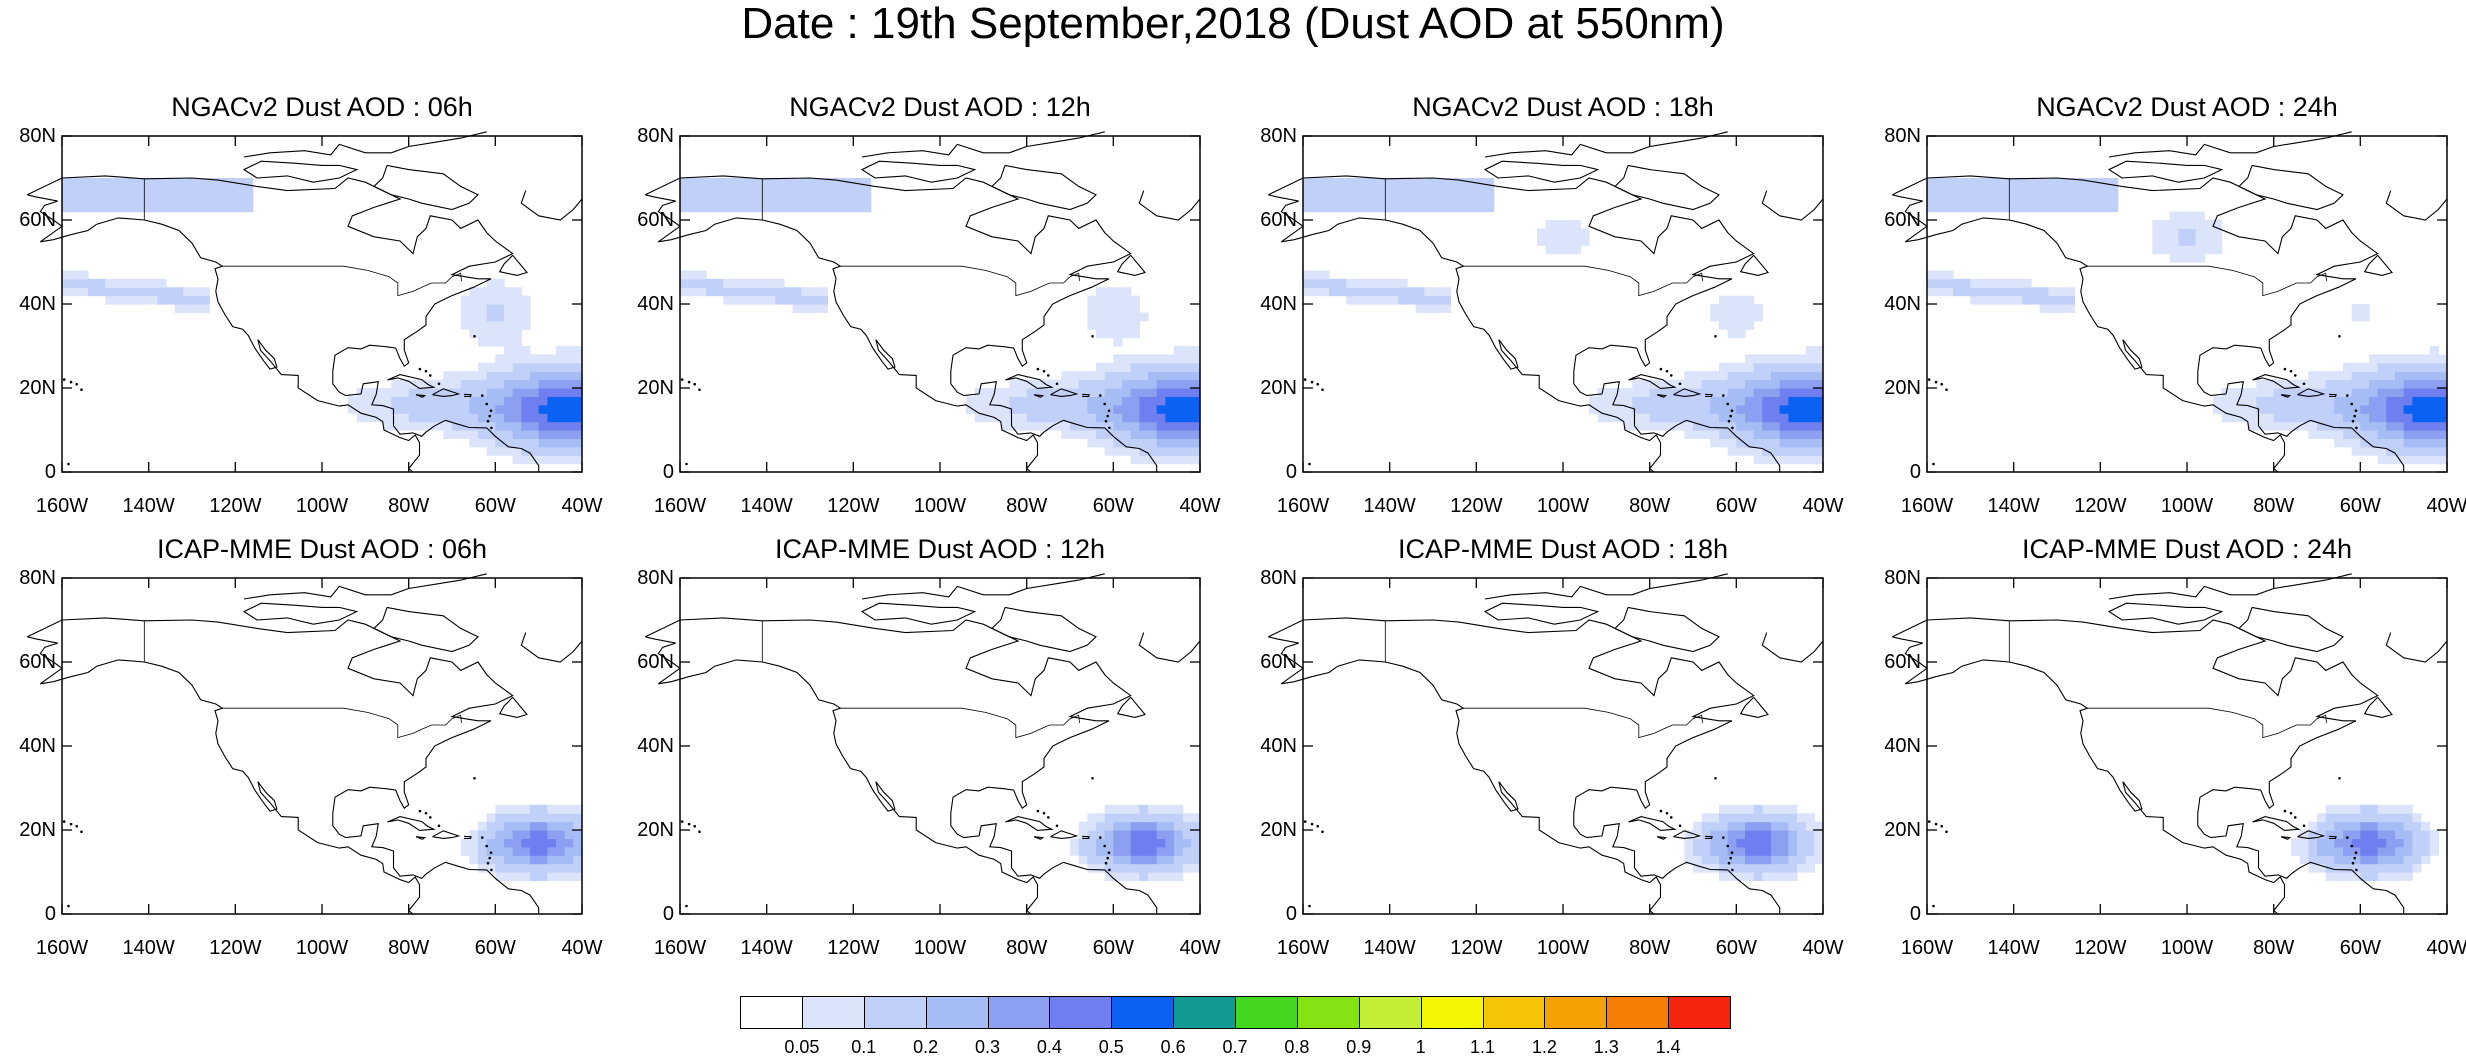 This screenshot has height=1057, width=2466. What do you see at coordinates (833, 1012) in the screenshot?
I see `colorbar-swatch` at bounding box center [833, 1012].